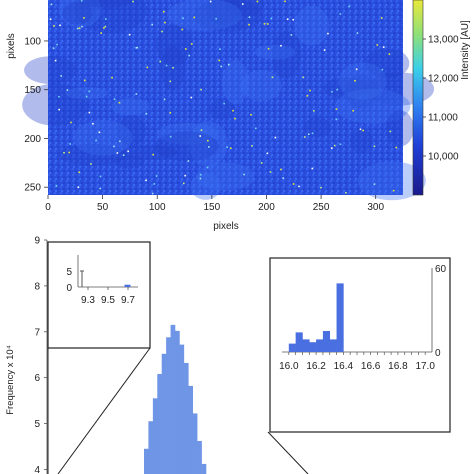 Image resolution: width=474 pixels, height=474 pixels. What do you see at coordinates (226, 226) in the screenshot?
I see `heatmap-x-label: pixels` at bounding box center [226, 226].